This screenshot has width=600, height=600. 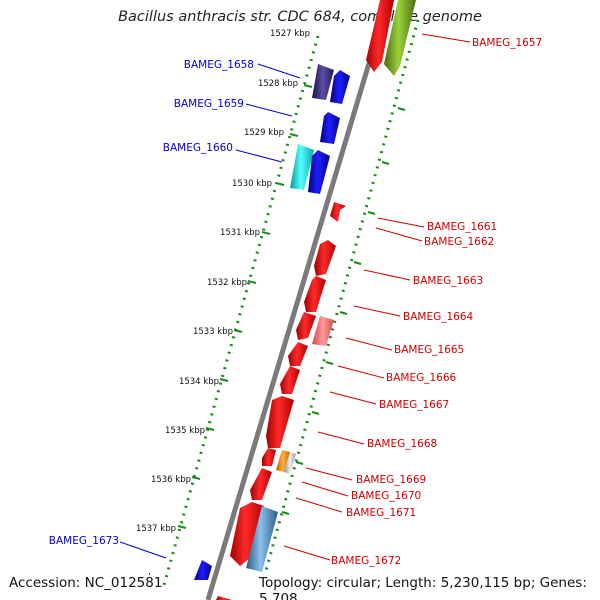 What do you see at coordinates (380, 36) in the screenshot?
I see `gene-bameg-1657-arrow` at bounding box center [380, 36].